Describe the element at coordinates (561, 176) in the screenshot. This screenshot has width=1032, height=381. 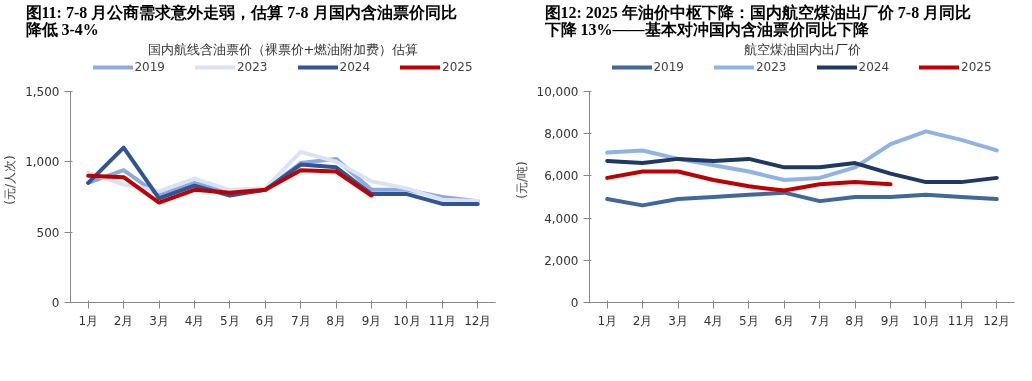
I see `y-tick-label: 6,000` at that location.